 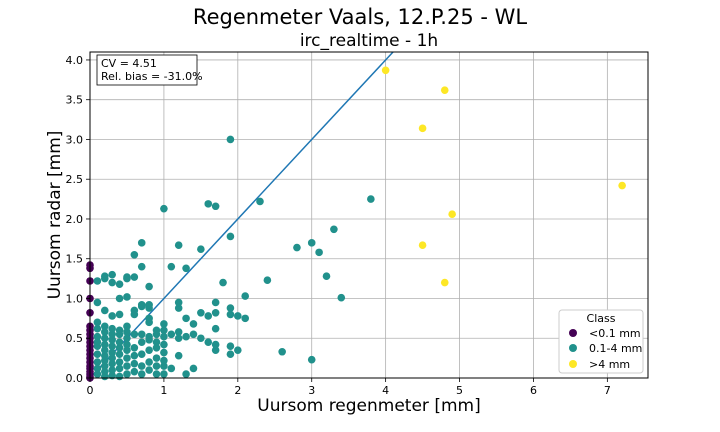 What do you see at coordinates (78, 219) in the screenshot?
I see `y-axis-ticks: 0.0 0.5 1.0 1.5 2.0 2.5 3.0 3.5 4.0` at bounding box center [78, 219].